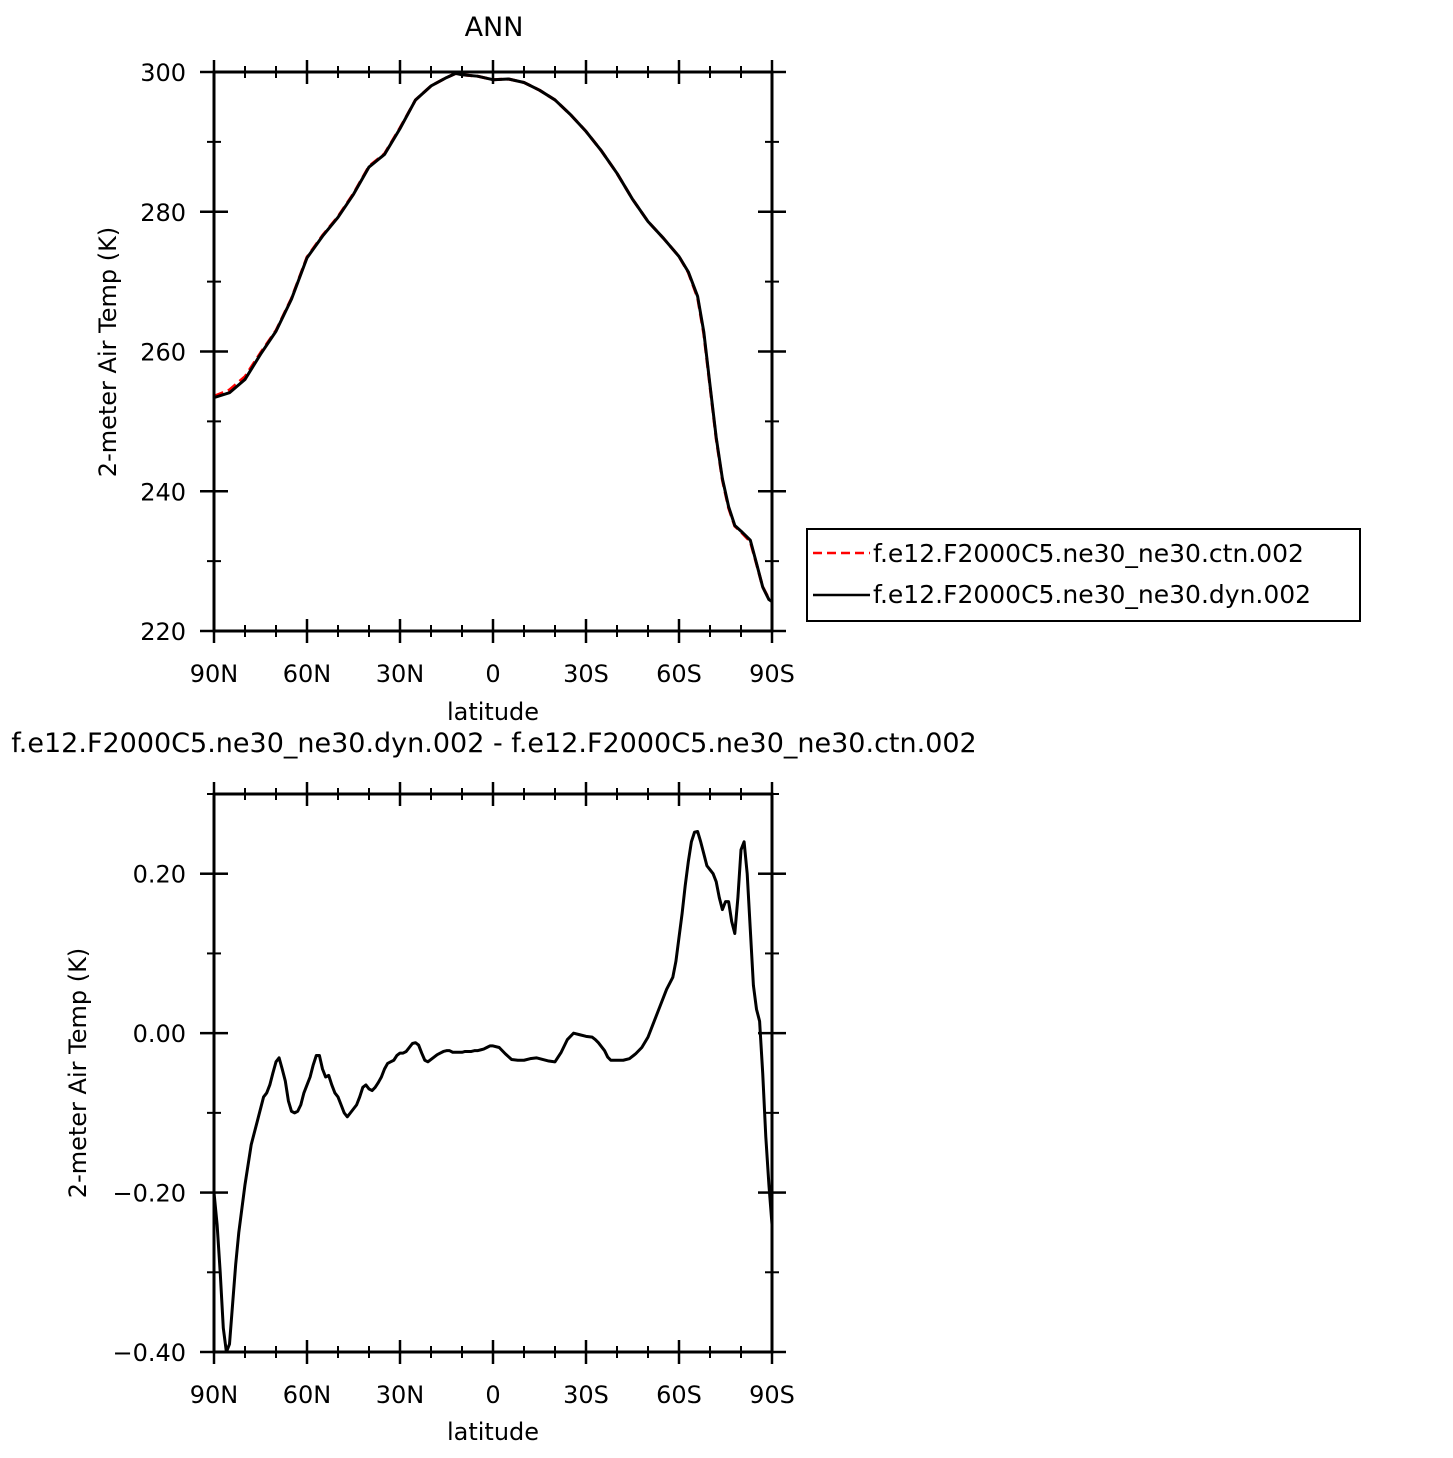 This screenshot has width=1453, height=1458. I want to click on top-x-tick-label: 90N, so click(214, 674).